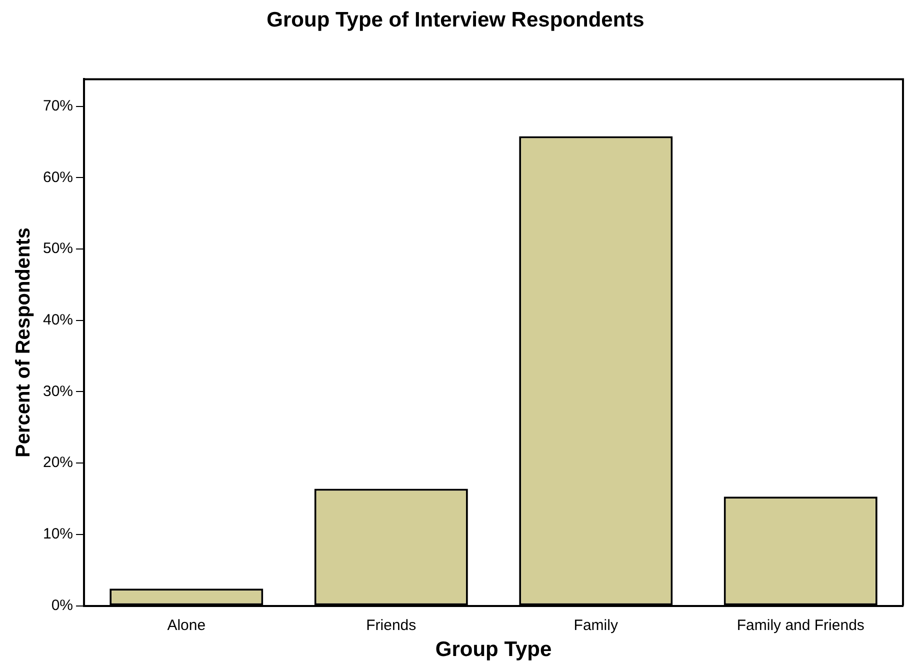 This screenshot has height=667, width=905. Describe the element at coordinates (58, 105) in the screenshot. I see `y-tick-label: 70%` at that location.